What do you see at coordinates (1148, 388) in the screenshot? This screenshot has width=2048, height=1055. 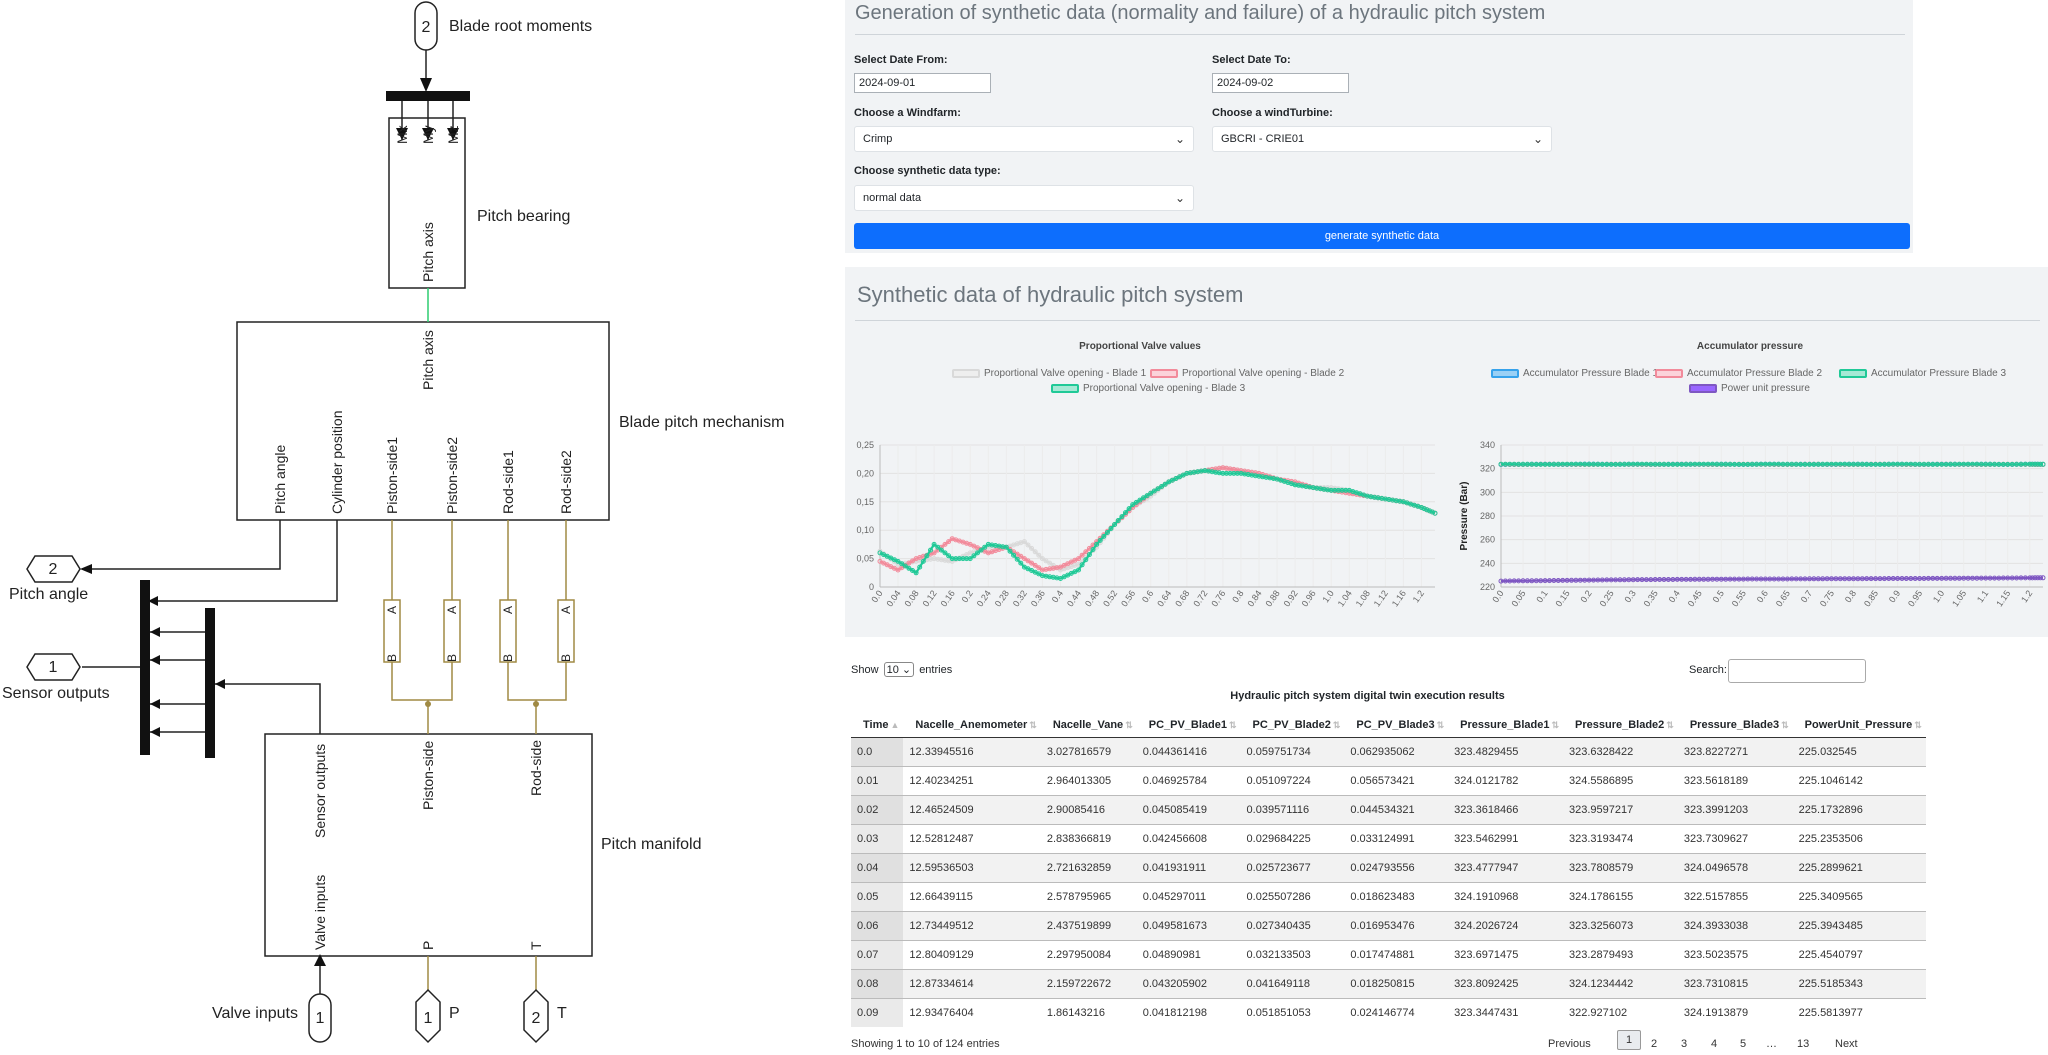 I see `chart1-legend-blade3: Proportional Valve opening - Blade 3` at bounding box center [1148, 388].